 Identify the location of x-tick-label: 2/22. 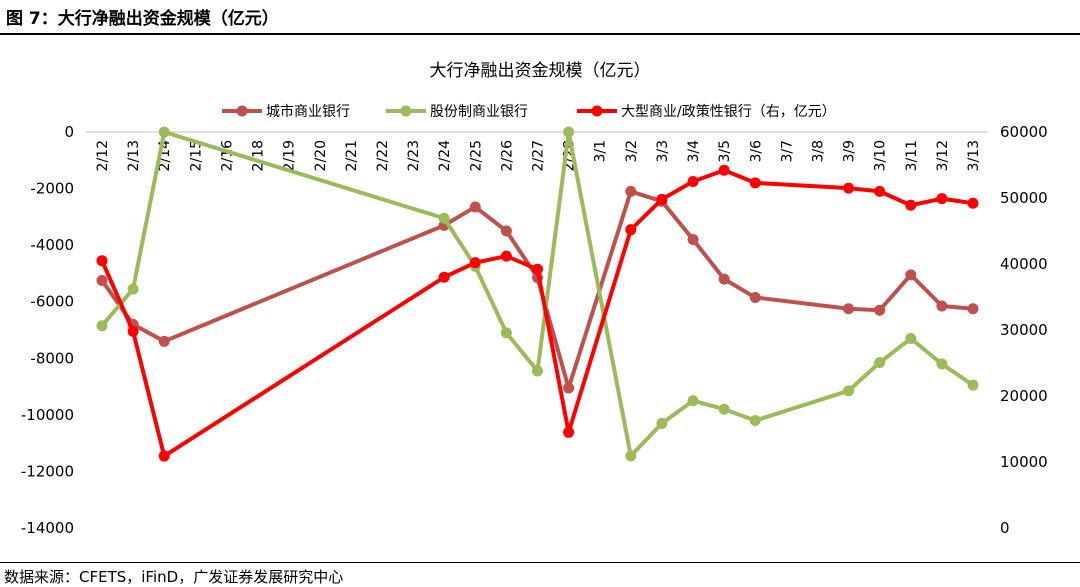
(383, 155).